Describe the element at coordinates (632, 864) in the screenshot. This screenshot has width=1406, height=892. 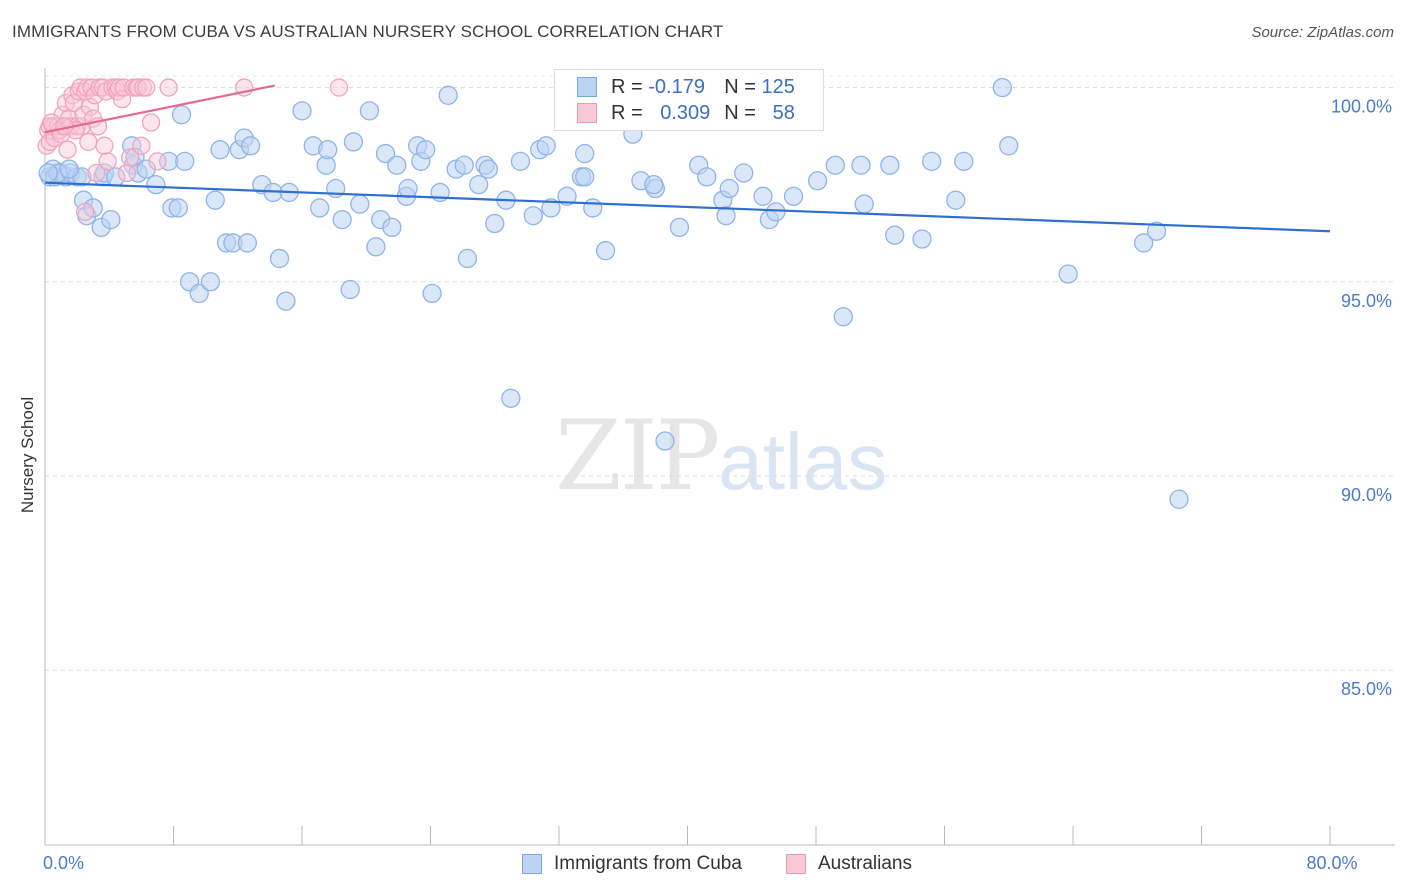
I see `bottom-legend-cuba: Immigrants from Cuba` at that location.